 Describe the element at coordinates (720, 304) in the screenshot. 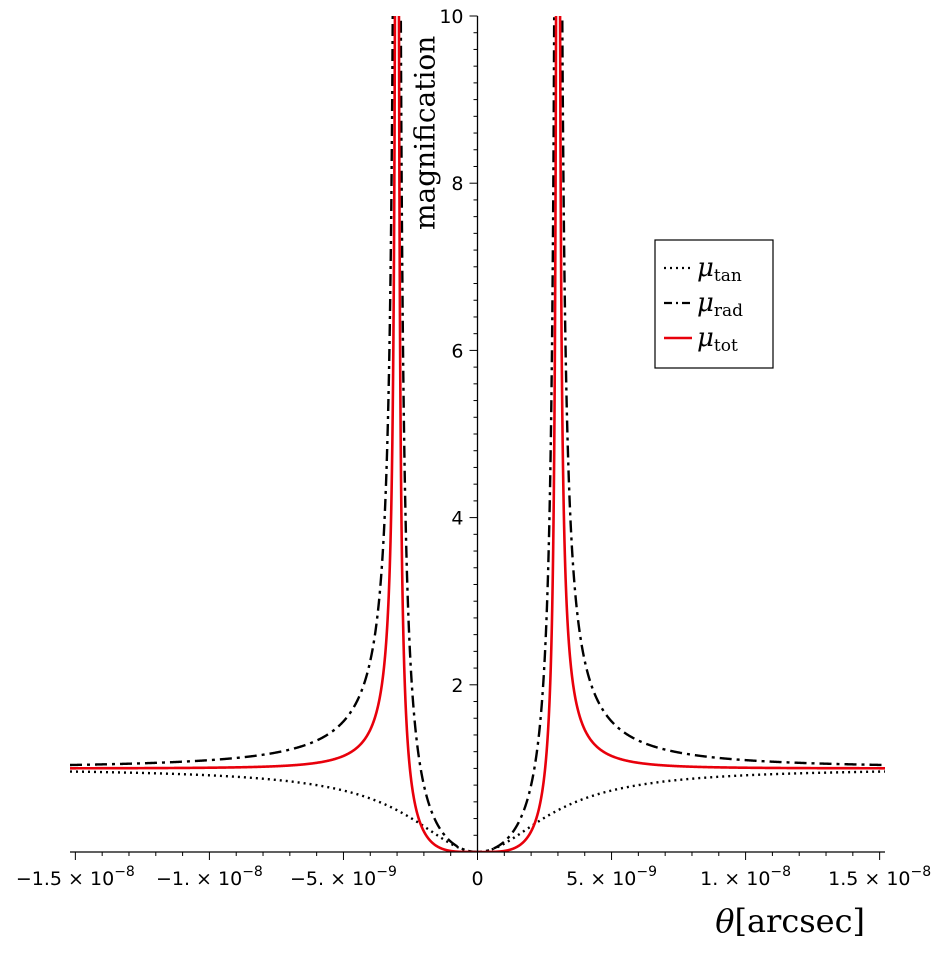

I see `legend-label-rad: μrad` at that location.